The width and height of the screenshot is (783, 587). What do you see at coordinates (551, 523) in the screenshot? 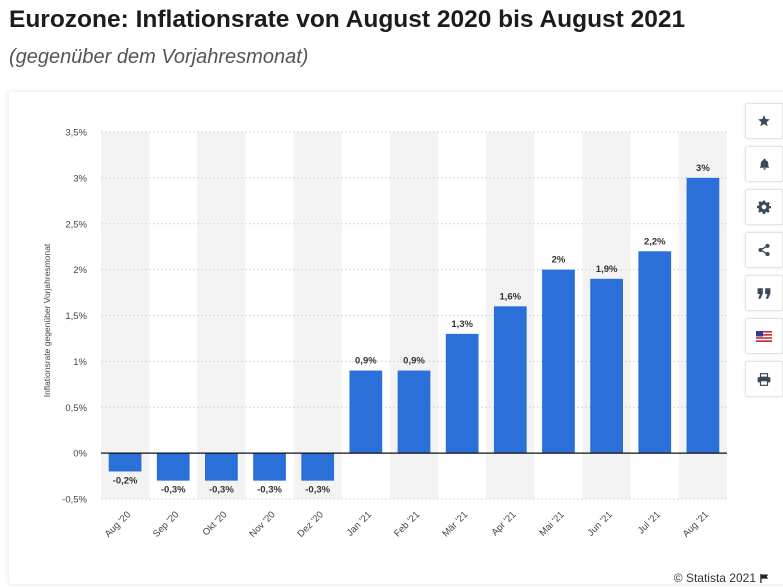
I see `x-tick-label: Mai '21` at bounding box center [551, 523].